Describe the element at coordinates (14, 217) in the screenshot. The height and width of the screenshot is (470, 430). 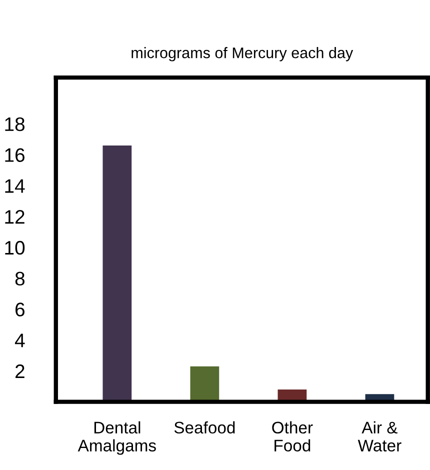
I see `y-tick-label: 12` at that location.